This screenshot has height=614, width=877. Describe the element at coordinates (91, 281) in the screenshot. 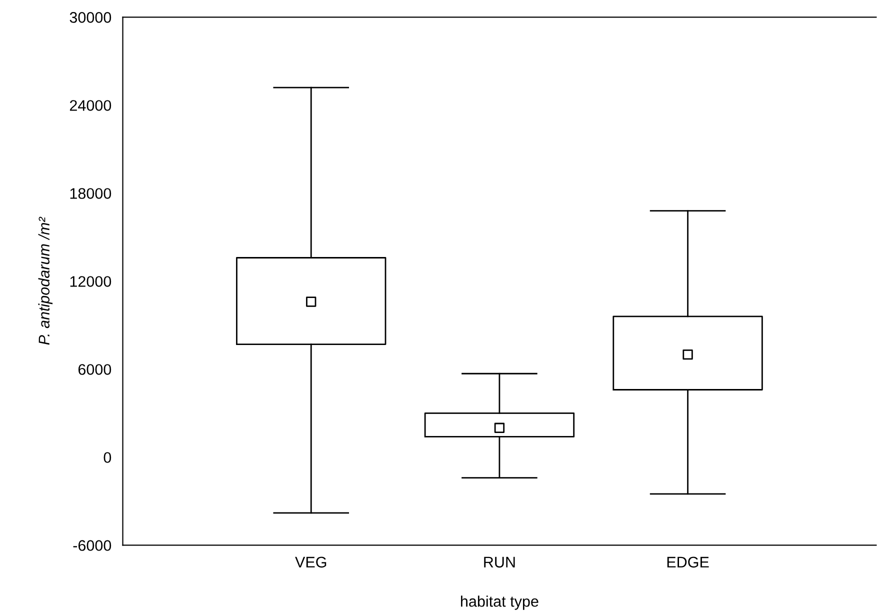

I see `y-tick-label: 12000` at that location.